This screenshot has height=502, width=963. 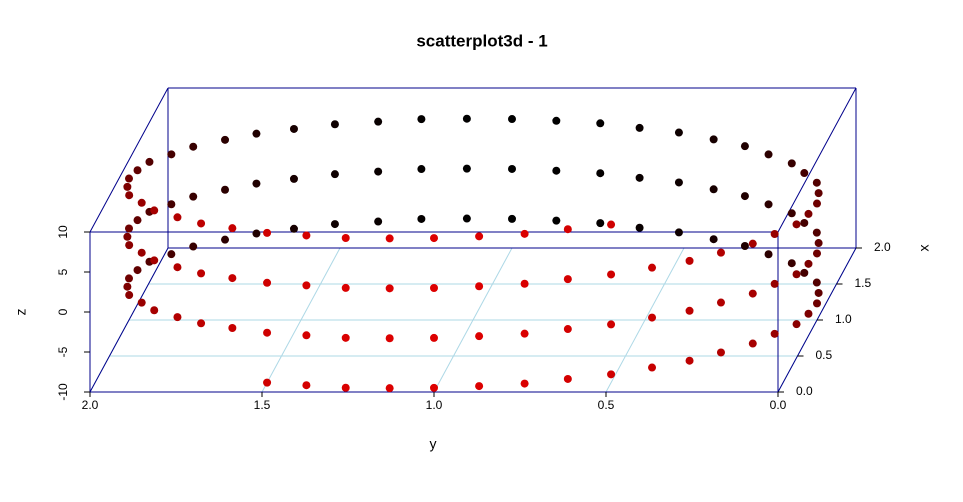 I want to click on y-tick-label: 0.0, so click(x=778, y=405).